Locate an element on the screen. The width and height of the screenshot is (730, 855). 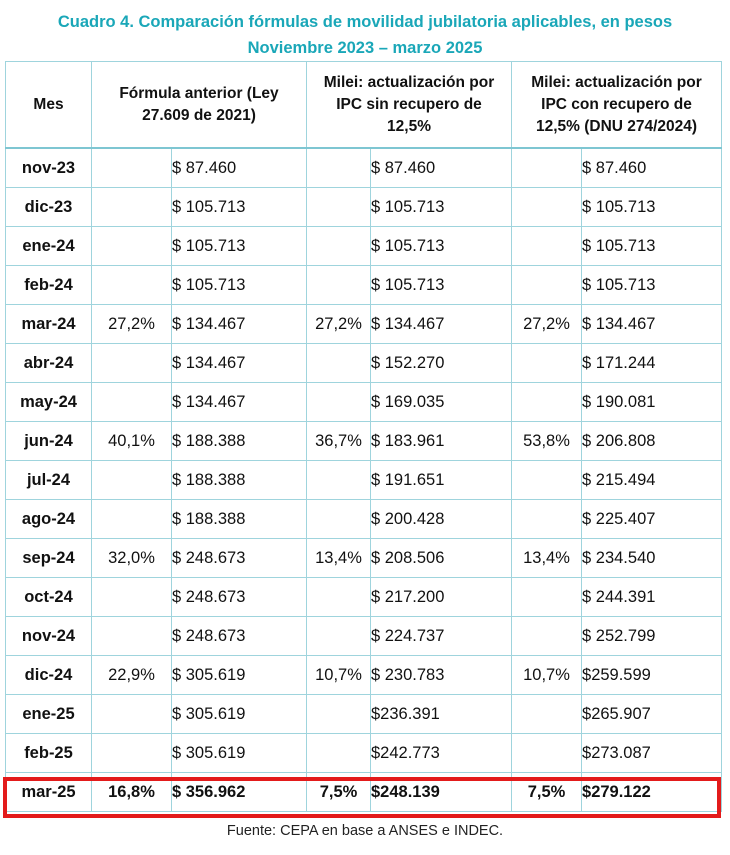
table-row: nov-23 $ 87.460 $ 87.460 $ 87.460 is located at coordinates (364, 167).